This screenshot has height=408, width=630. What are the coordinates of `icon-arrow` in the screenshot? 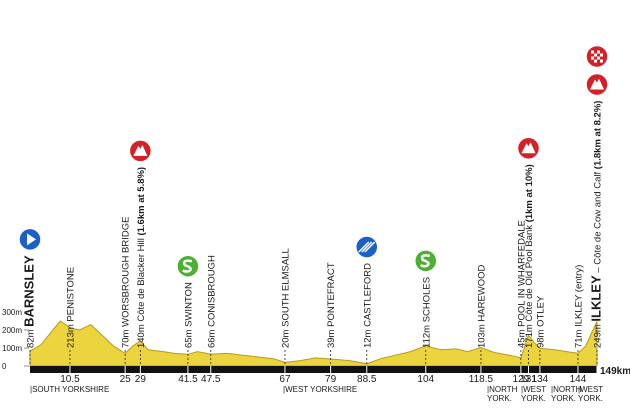 It's located at (31, 239).